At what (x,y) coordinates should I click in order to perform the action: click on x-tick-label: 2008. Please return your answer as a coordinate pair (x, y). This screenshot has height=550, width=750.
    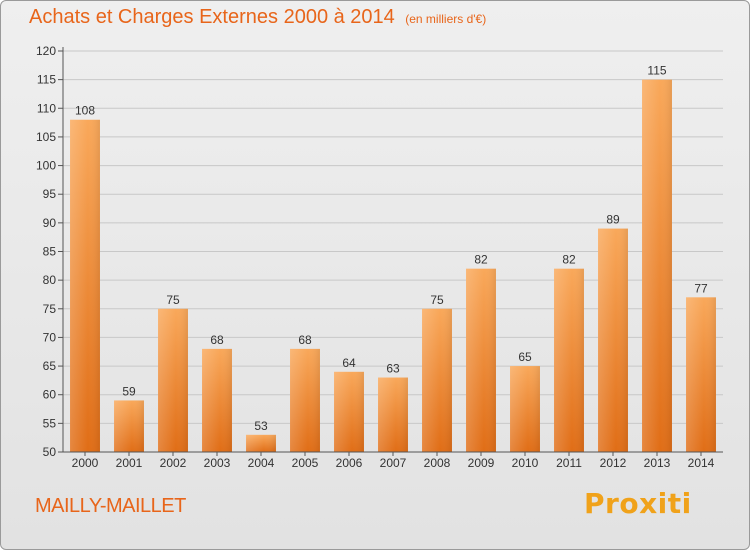
    Looking at the image, I should click on (437, 463).